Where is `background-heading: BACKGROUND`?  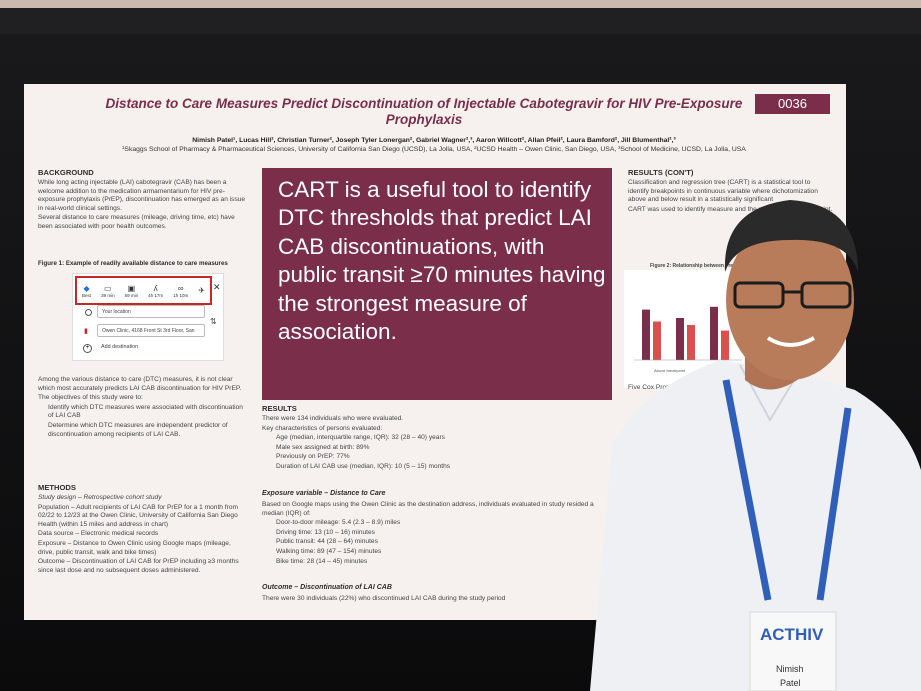 background-heading: BACKGROUND is located at coordinates (66, 172).